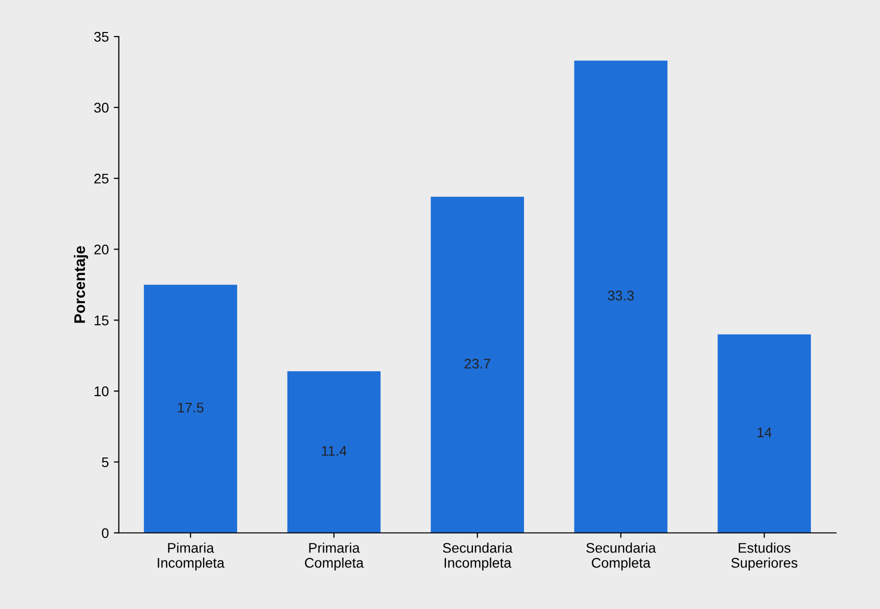 This screenshot has height=609, width=880. Describe the element at coordinates (477, 556) in the screenshot. I see `x-tick-label: Secundaria Incompleta` at that location.